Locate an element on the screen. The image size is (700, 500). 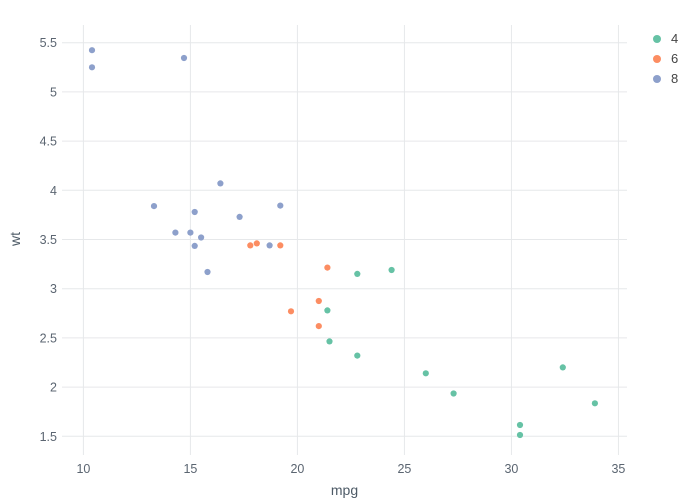
y-tick-label: 5 is located at coordinates (53, 92).